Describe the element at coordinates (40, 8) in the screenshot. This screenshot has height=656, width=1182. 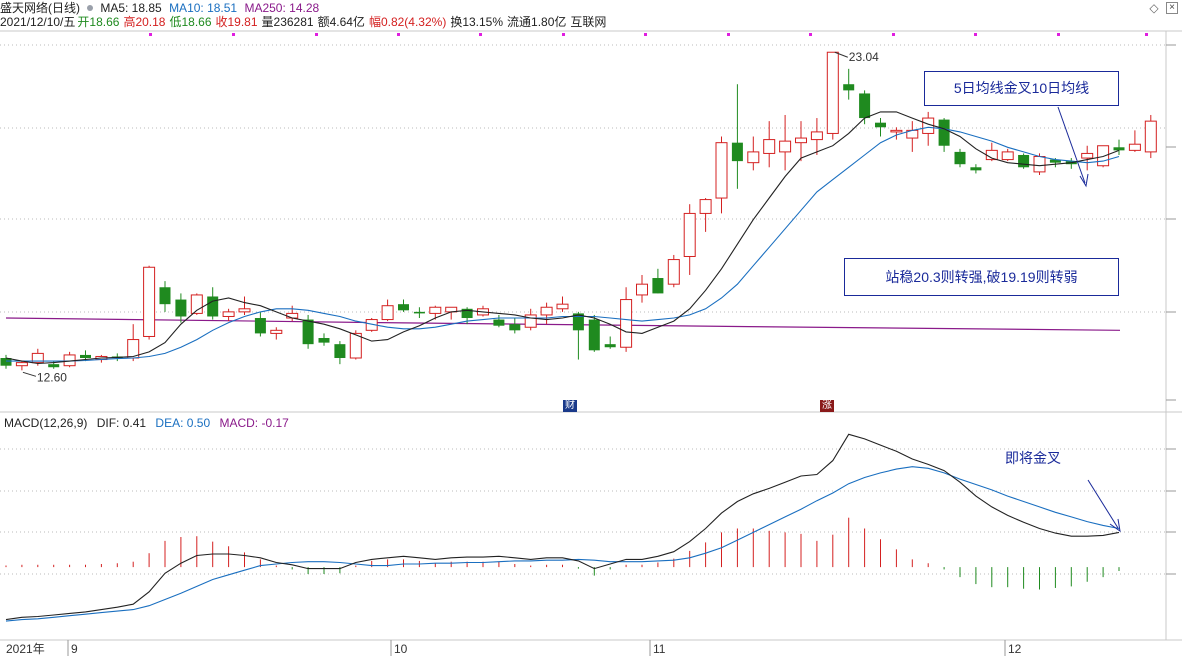
I see `stock-name: 盛天网络(日线)` at that location.